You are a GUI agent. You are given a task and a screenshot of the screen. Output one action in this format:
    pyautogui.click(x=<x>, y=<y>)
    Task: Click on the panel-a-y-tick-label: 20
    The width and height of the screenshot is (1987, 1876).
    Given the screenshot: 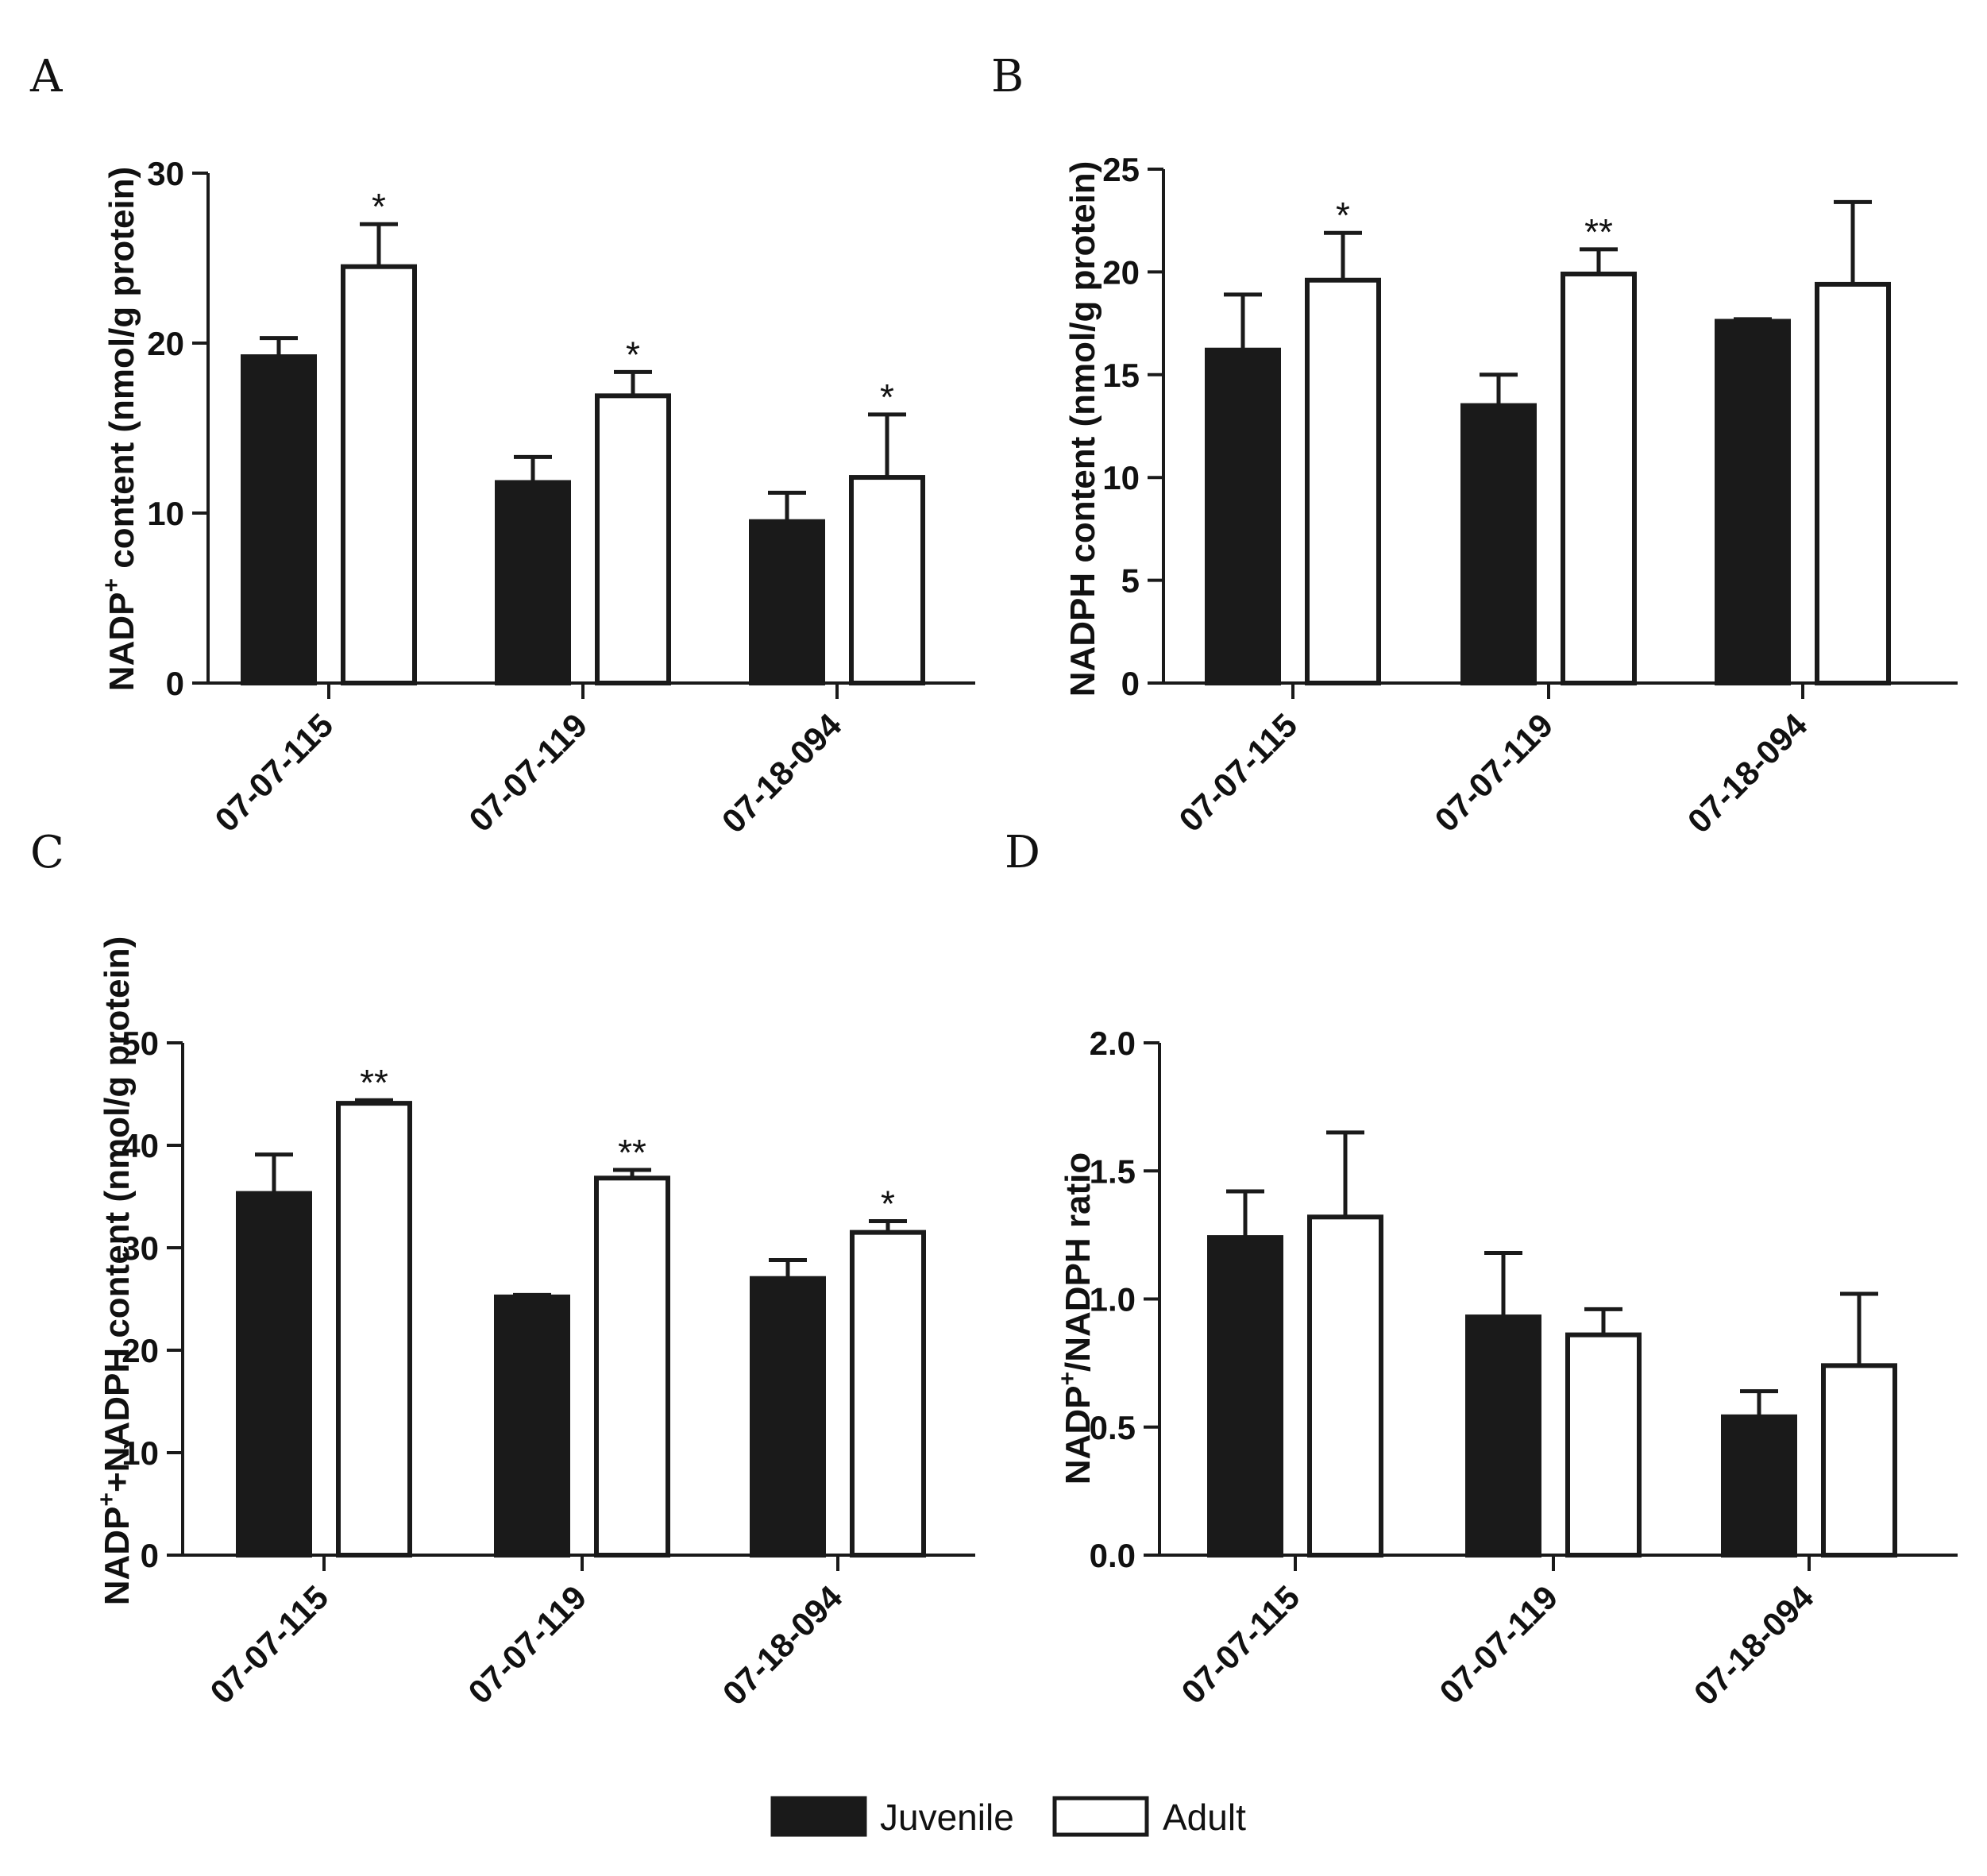 What is the action you would take?
    pyautogui.click(x=165, y=343)
    